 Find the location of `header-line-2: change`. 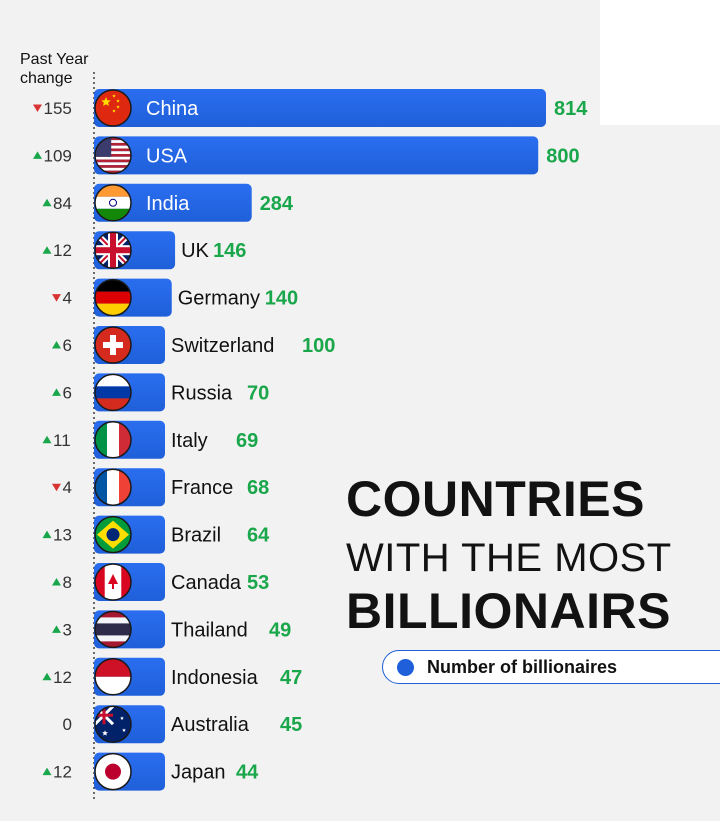

header-line-2: change is located at coordinates (46, 78).